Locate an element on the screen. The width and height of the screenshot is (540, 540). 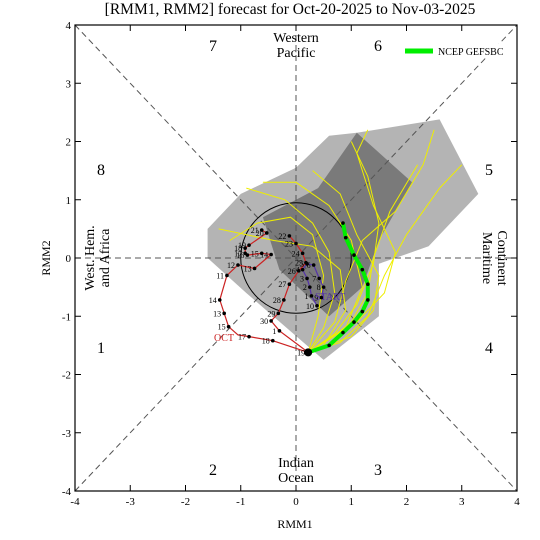
forecast-start-marker is located at coordinates (308, 352).